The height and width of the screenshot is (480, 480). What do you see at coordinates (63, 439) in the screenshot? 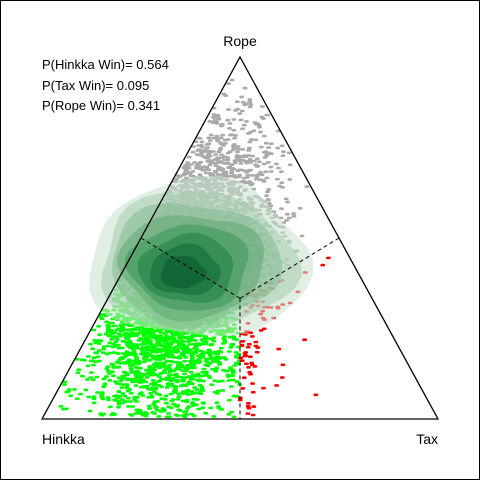
I see `vertex-label-hinkka: Hinkka` at bounding box center [63, 439].